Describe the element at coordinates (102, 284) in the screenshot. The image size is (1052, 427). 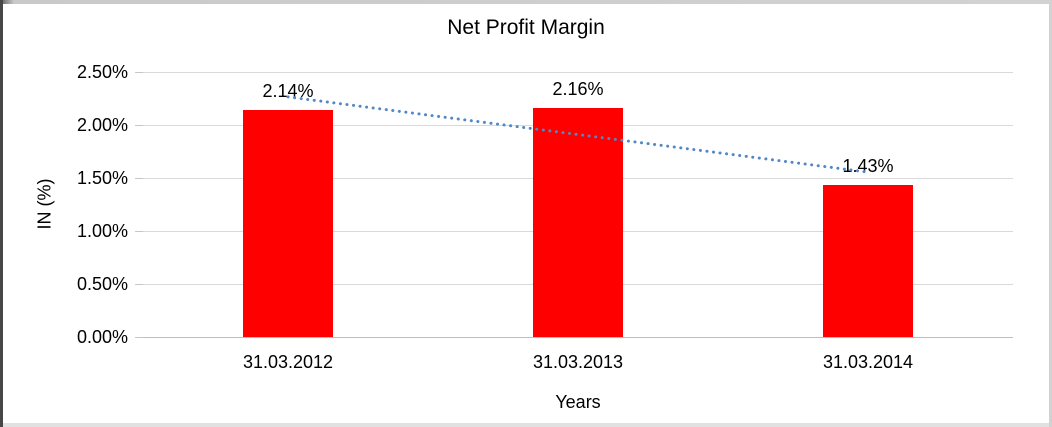
I see `y-tick-label: 0.50%` at that location.